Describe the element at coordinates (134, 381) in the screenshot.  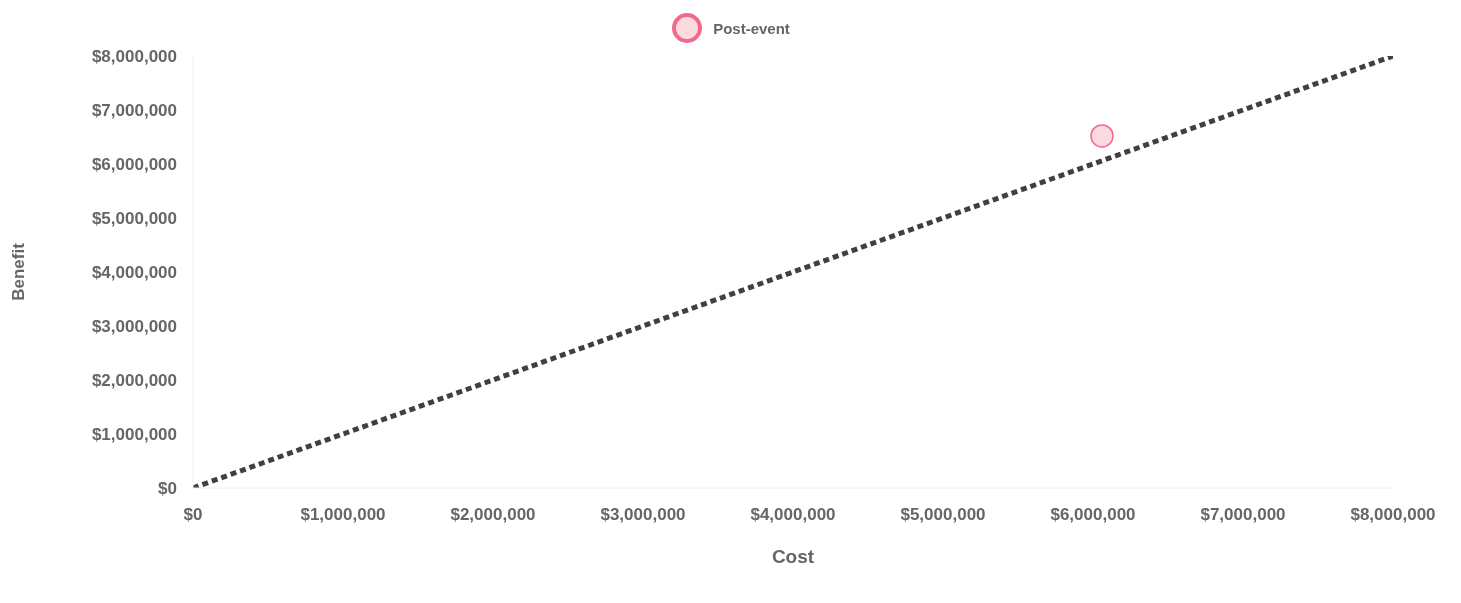
I see `y-tick-label: $2,000,000` at that location.